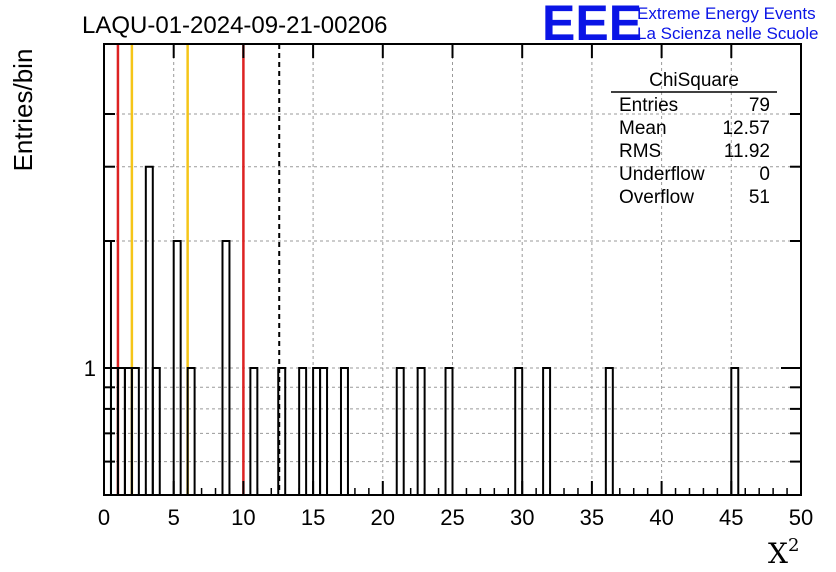 The height and width of the screenshot is (572, 836). Describe the element at coordinates (727, 33) in the screenshot. I see `logo-line-2: La Scienza nelle Scuole` at that location.